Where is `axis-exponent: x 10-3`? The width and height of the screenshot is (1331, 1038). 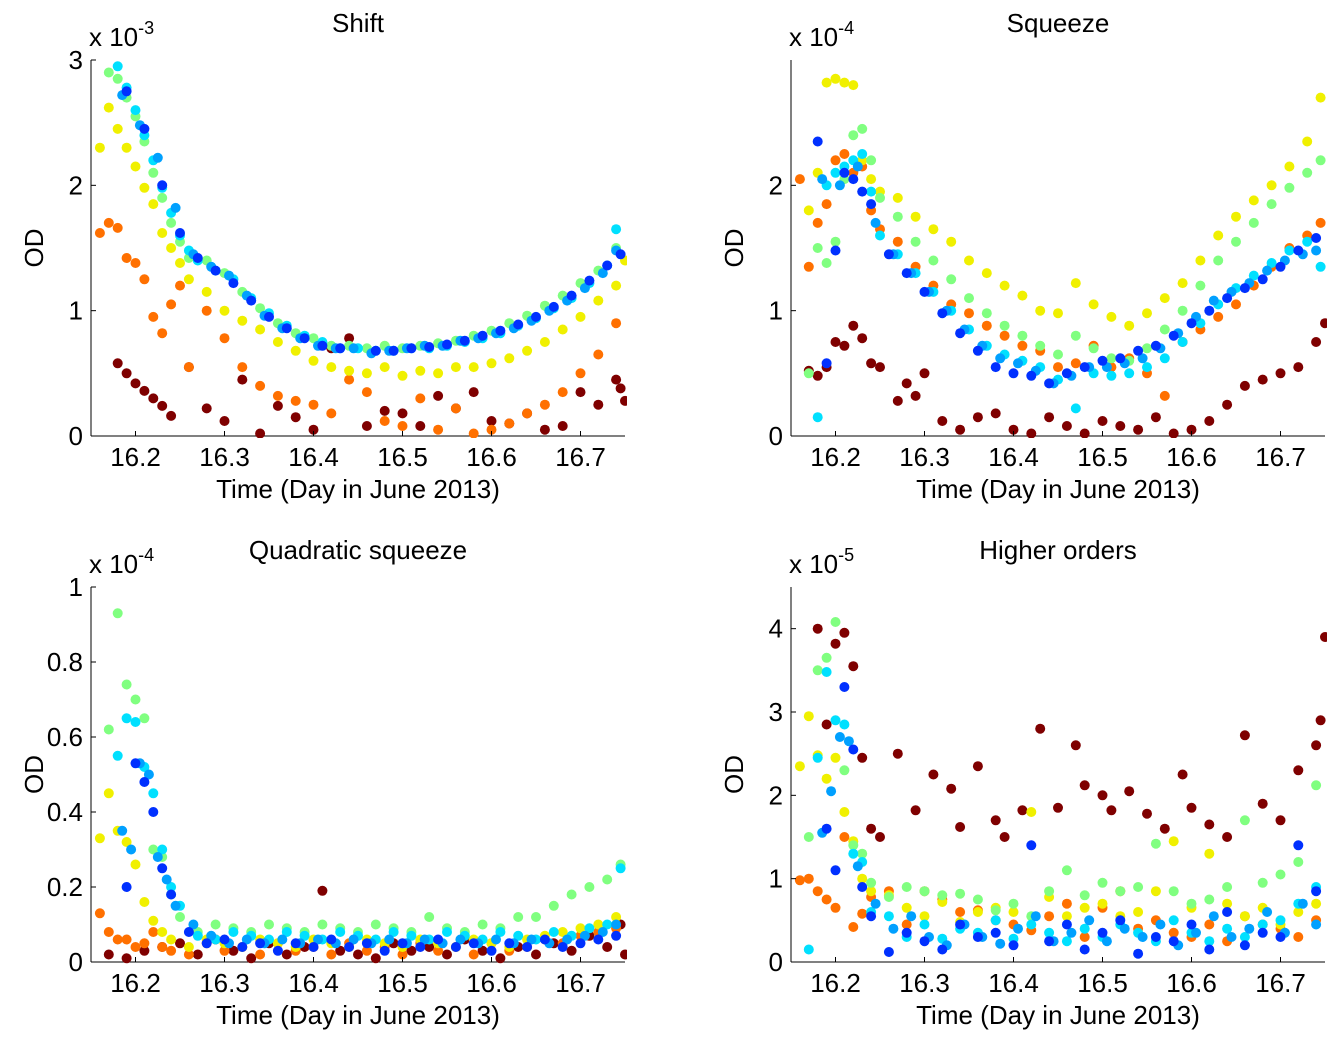 axis-exponent: x 10-3 is located at coordinates (121, 35).